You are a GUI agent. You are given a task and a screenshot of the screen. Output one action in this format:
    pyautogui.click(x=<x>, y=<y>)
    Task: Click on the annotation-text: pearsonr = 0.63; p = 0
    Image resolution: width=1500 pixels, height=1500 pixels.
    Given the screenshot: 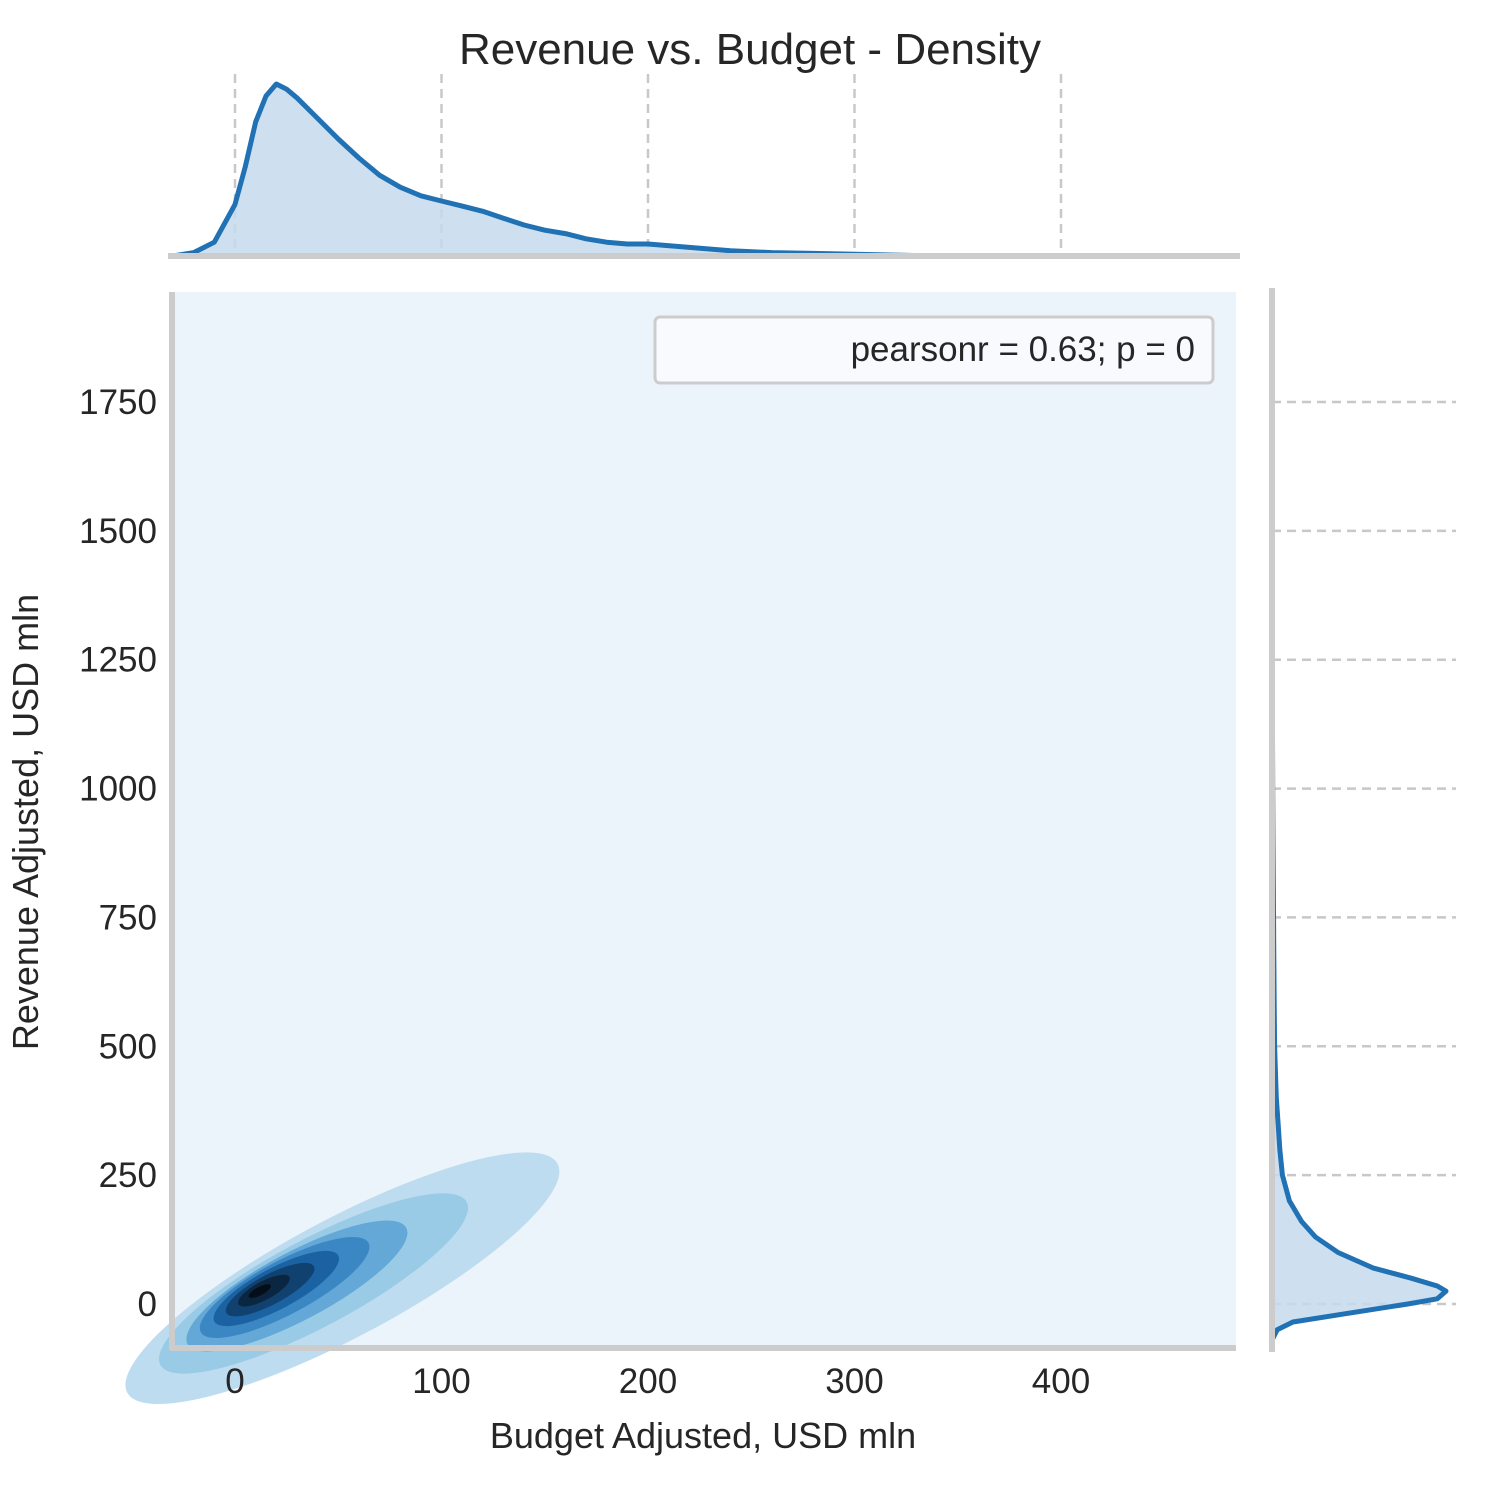 What is the action you would take?
    pyautogui.click(x=1023, y=349)
    